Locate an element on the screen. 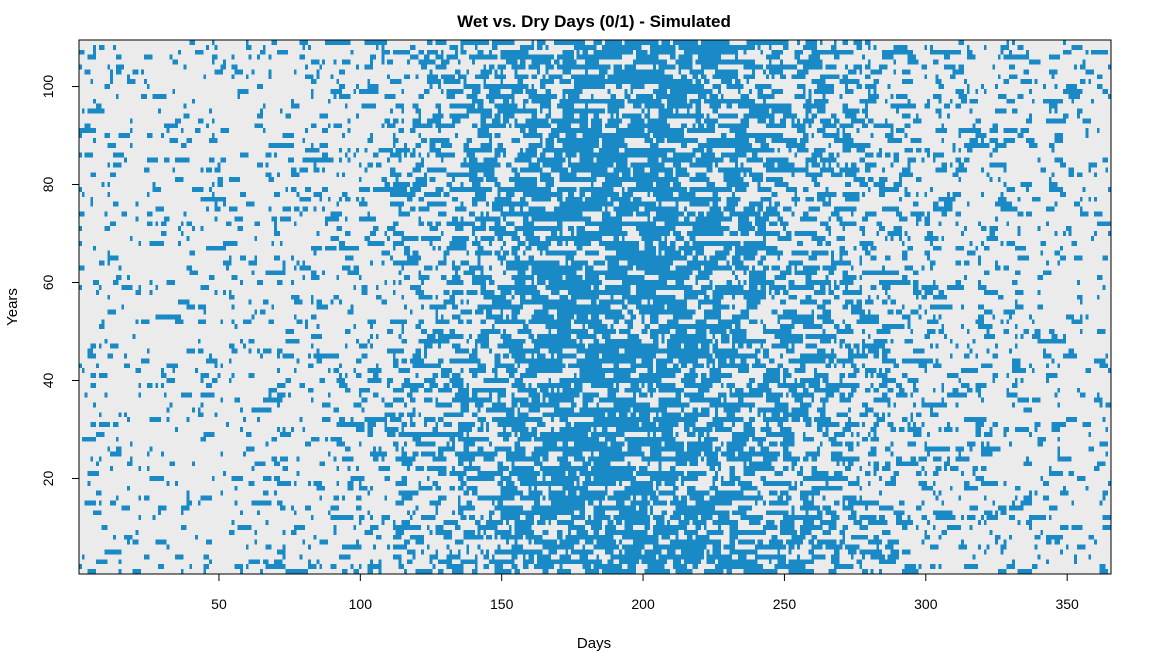 The width and height of the screenshot is (1152, 672). y-tick-label: 80 is located at coordinates (48, 185).